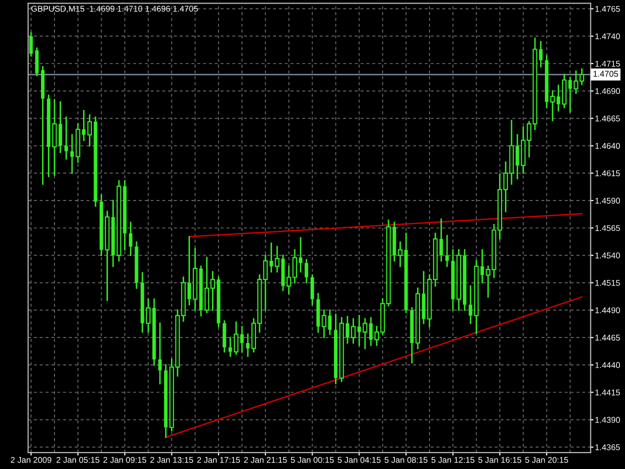 This screenshot has width=625, height=469. What do you see at coordinates (114, 9) in the screenshot?
I see `chart-title: GBPUSD,M15 1.4699 1.4710 1.4696 1.4705` at bounding box center [114, 9].